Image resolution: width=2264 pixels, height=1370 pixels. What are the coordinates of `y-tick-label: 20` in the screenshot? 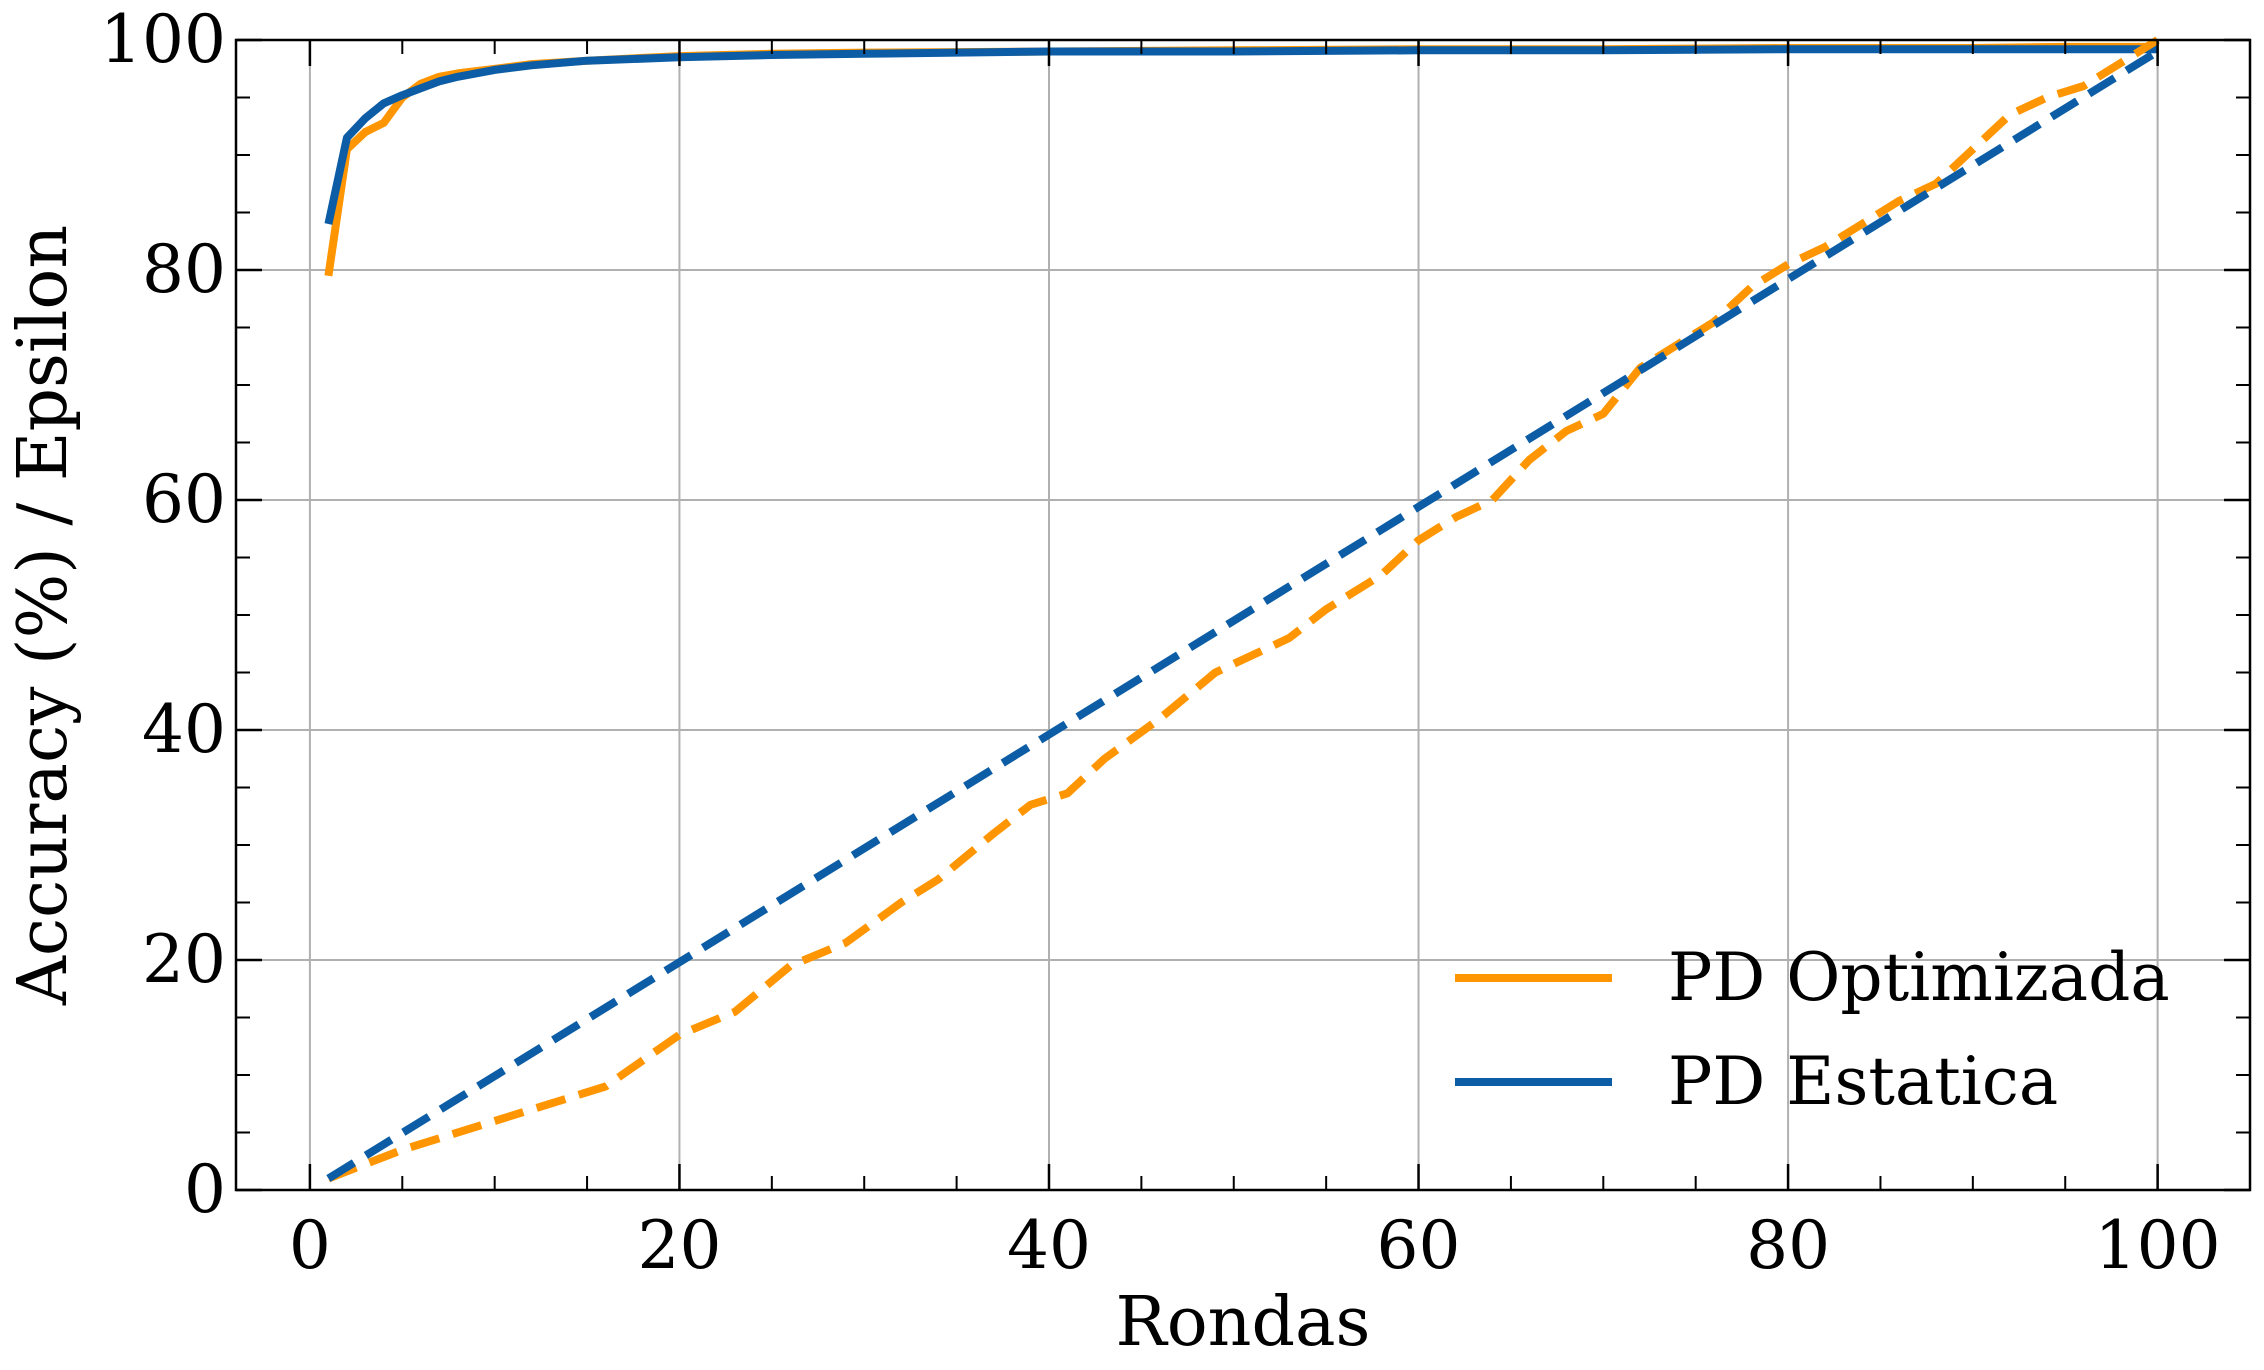 It's located at (184, 959).